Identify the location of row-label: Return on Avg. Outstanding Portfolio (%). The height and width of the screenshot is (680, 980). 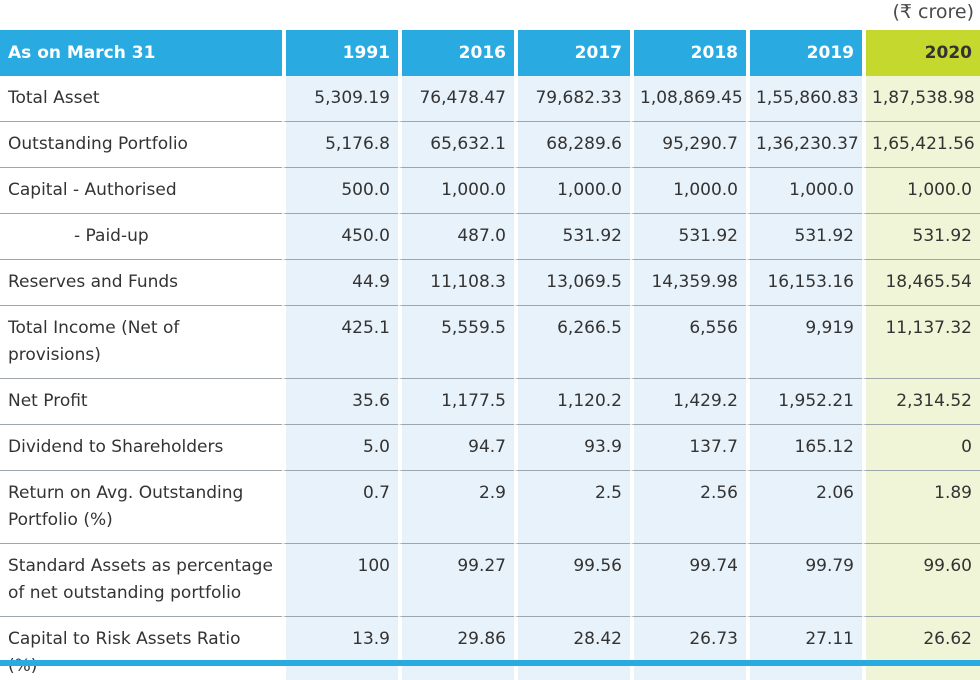
(141, 507).